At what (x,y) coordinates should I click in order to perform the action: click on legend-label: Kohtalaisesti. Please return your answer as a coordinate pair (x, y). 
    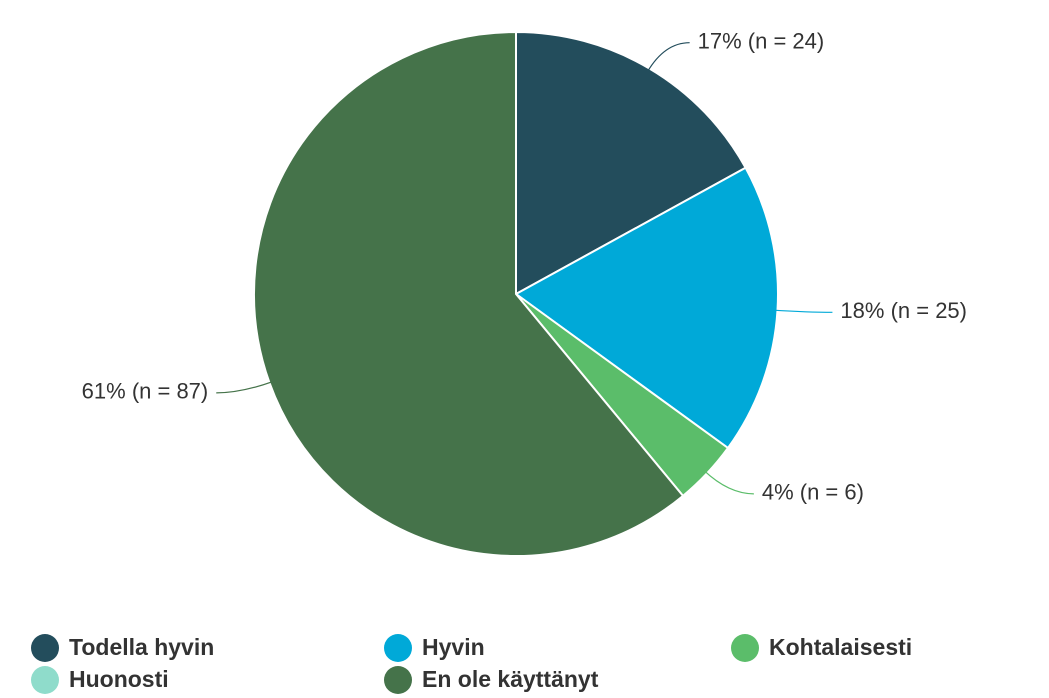
    Looking at the image, I should click on (840, 647).